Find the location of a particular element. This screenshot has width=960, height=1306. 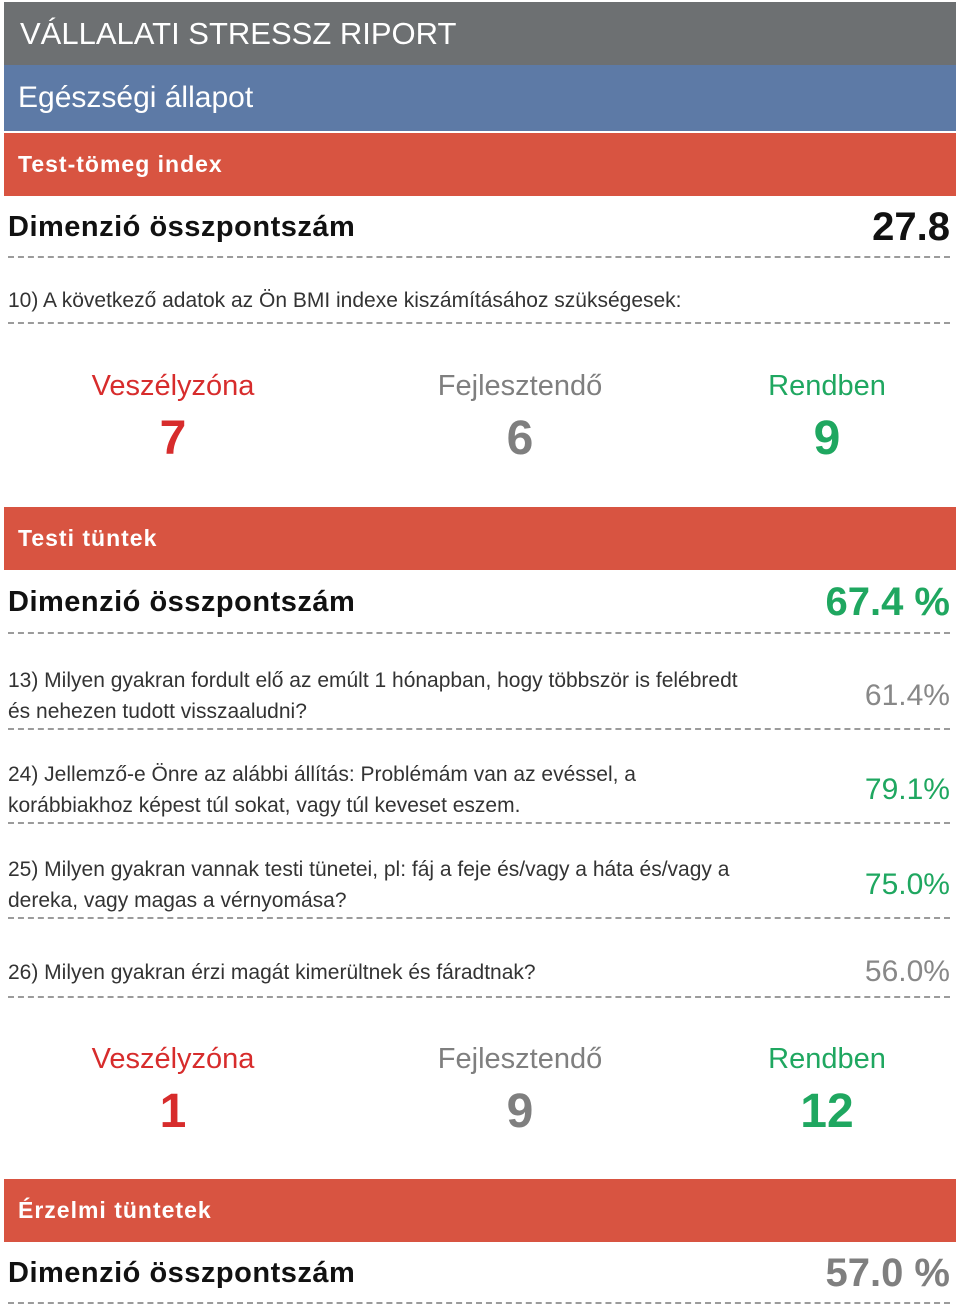

report-title: VÁLLALATI STRESSZ RIPORT is located at coordinates (480, 33).